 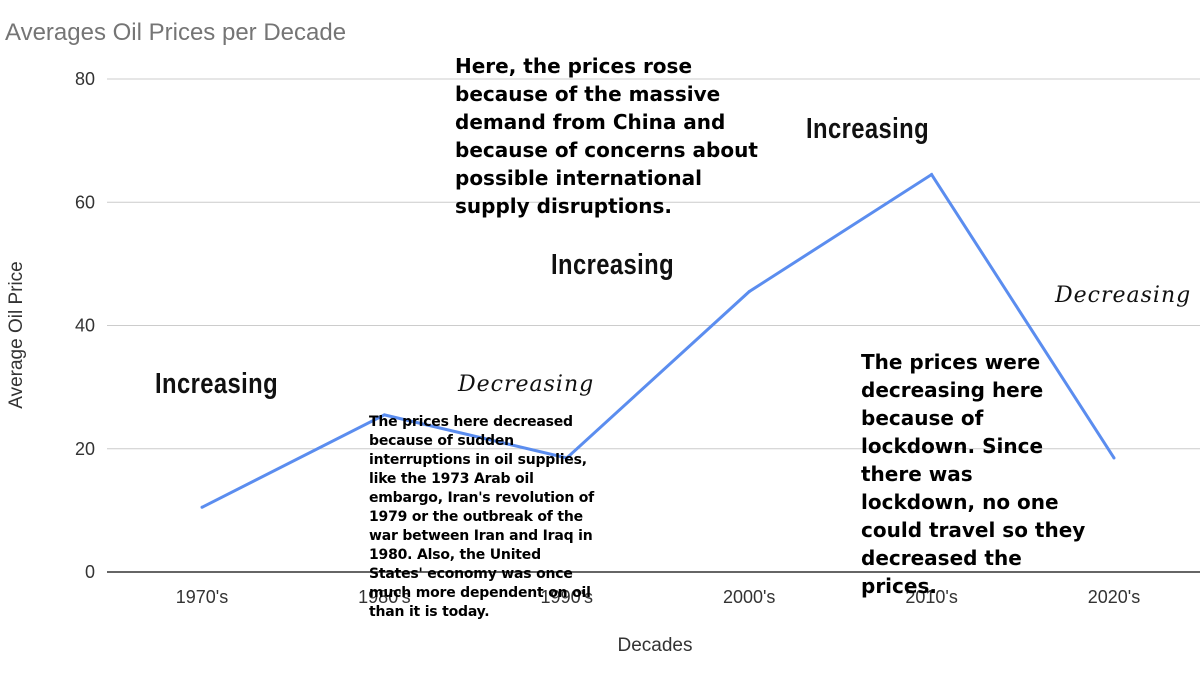 I want to click on y-axis-ticks: 0 20 40 60 80, so click(x=85, y=325).